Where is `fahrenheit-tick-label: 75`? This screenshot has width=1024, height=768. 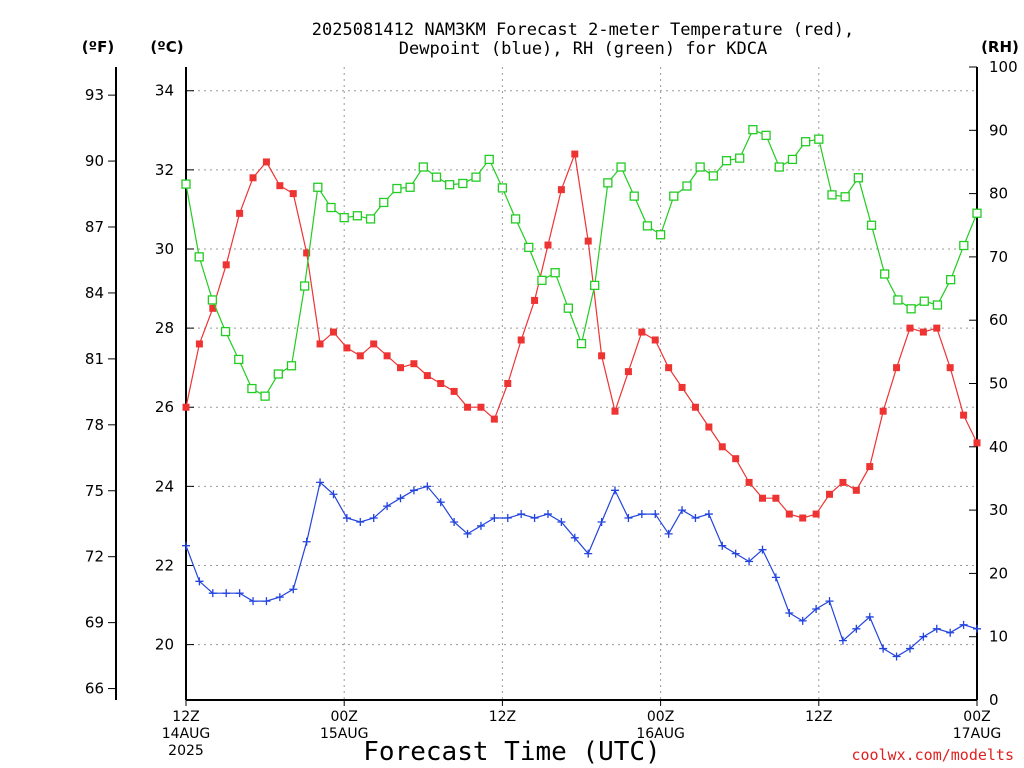
fahrenheit-tick-label: 75 is located at coordinates (94, 491).